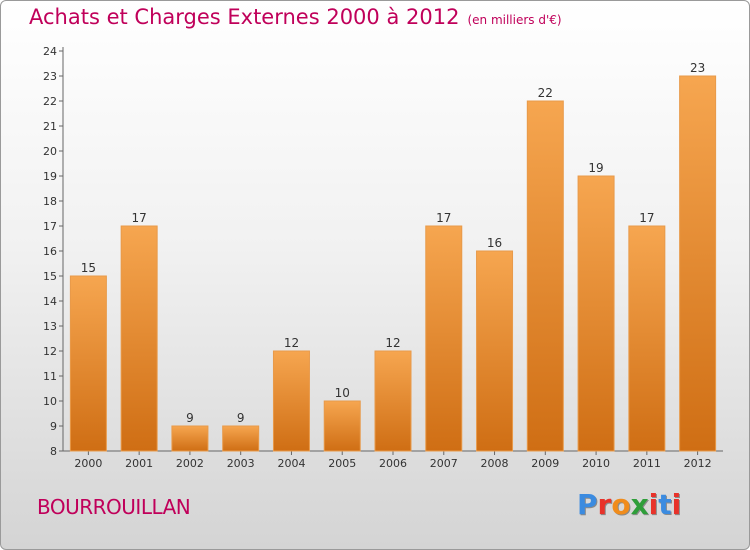  Describe the element at coordinates (241, 463) in the screenshot. I see `x-tick-label: 2003` at that location.